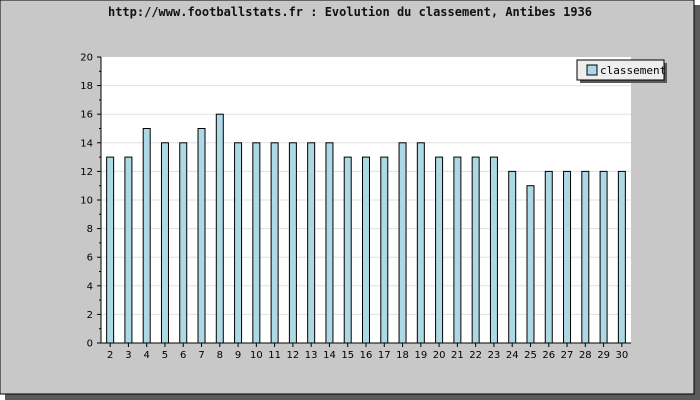 This screenshot has width=700, height=400. I want to click on x-tick-label: 10, so click(256, 355).